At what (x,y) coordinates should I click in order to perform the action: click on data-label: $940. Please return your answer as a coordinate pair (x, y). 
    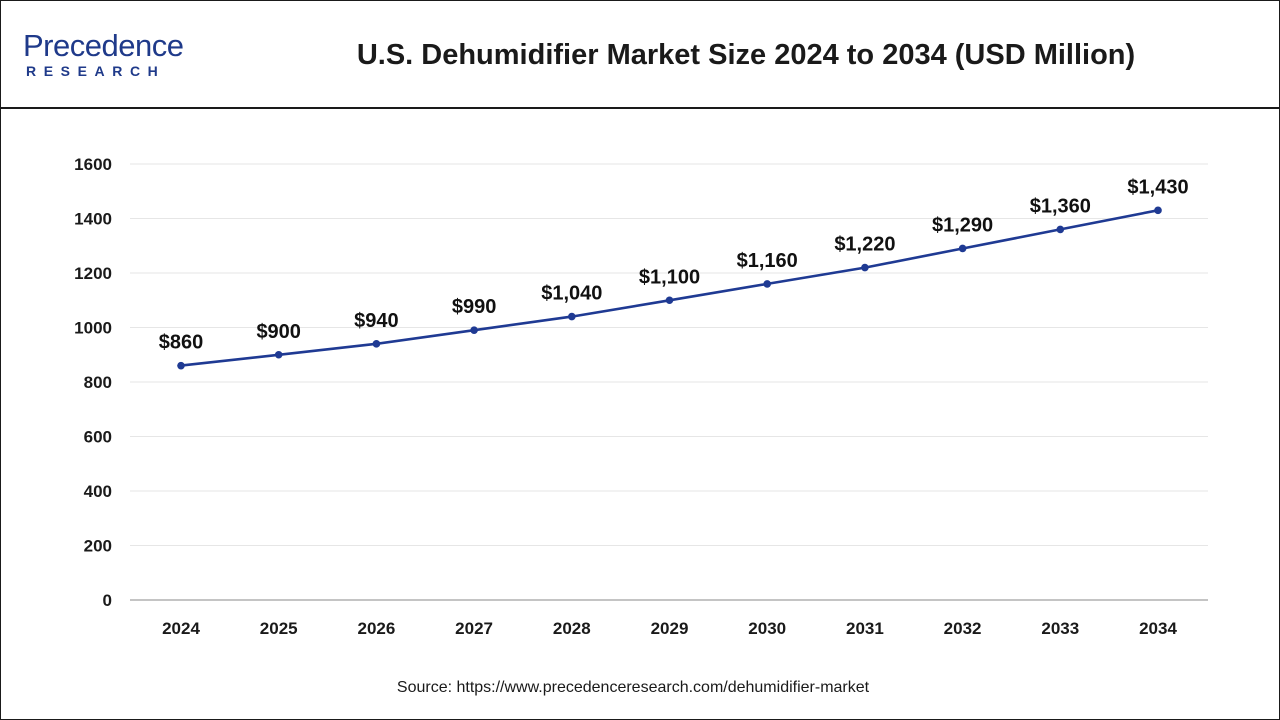
    Looking at the image, I should click on (376, 321).